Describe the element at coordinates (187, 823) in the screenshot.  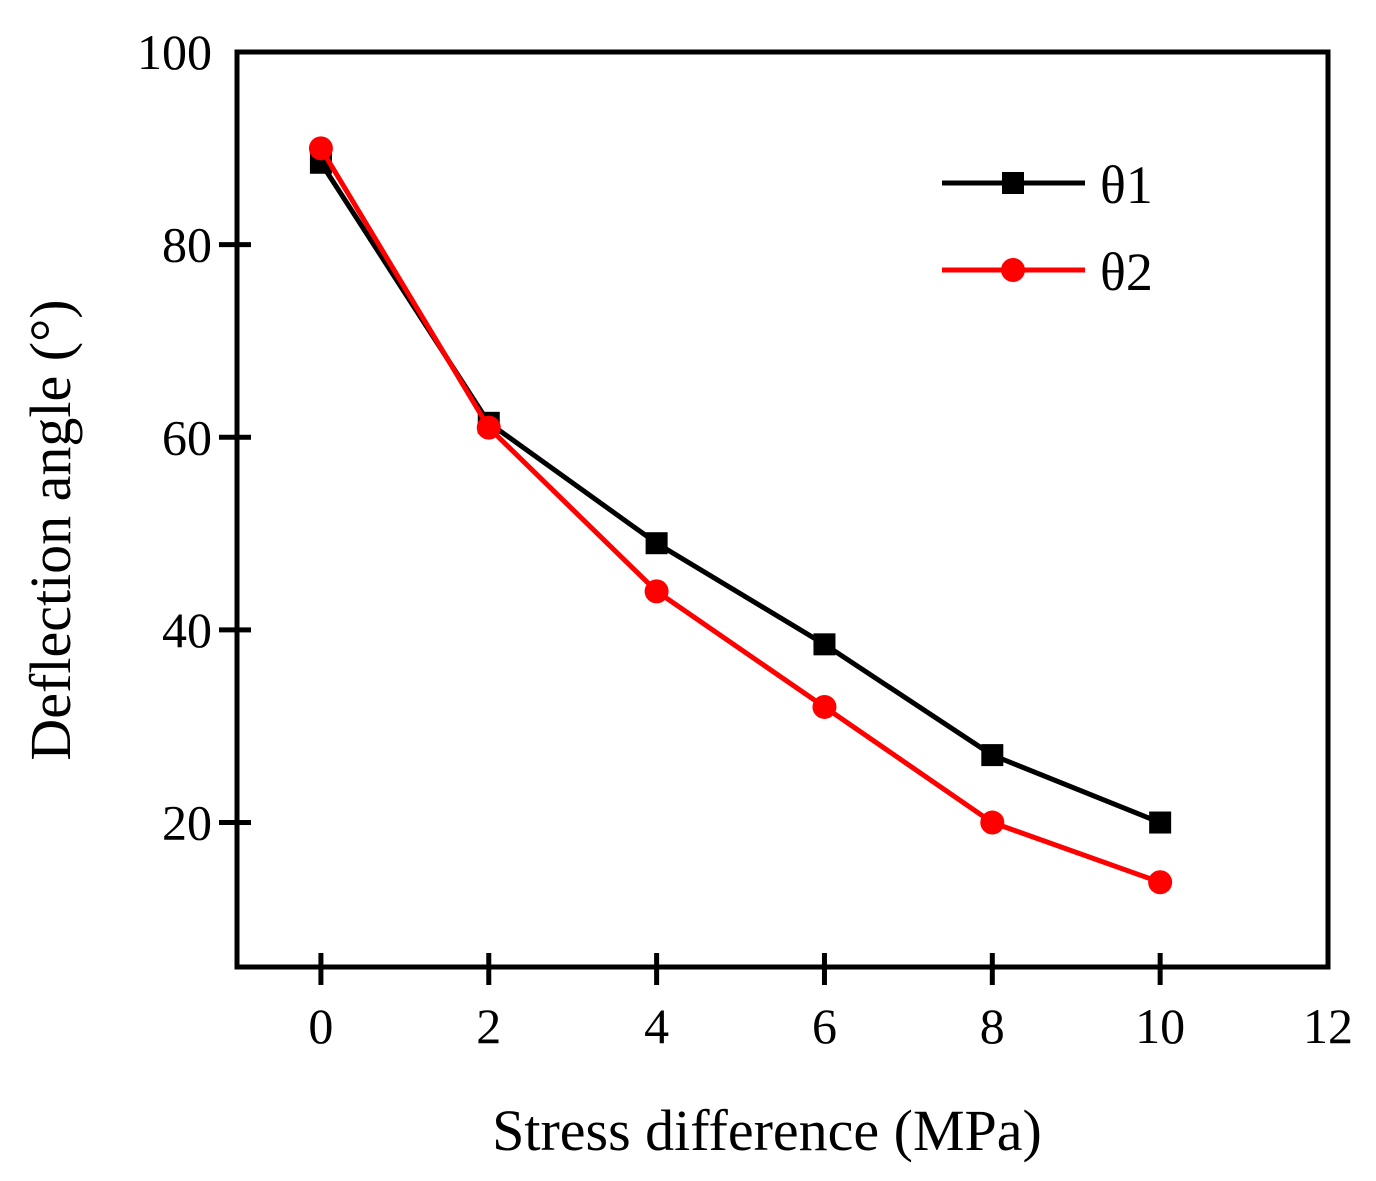
I see `y-tick-label: 20` at that location.